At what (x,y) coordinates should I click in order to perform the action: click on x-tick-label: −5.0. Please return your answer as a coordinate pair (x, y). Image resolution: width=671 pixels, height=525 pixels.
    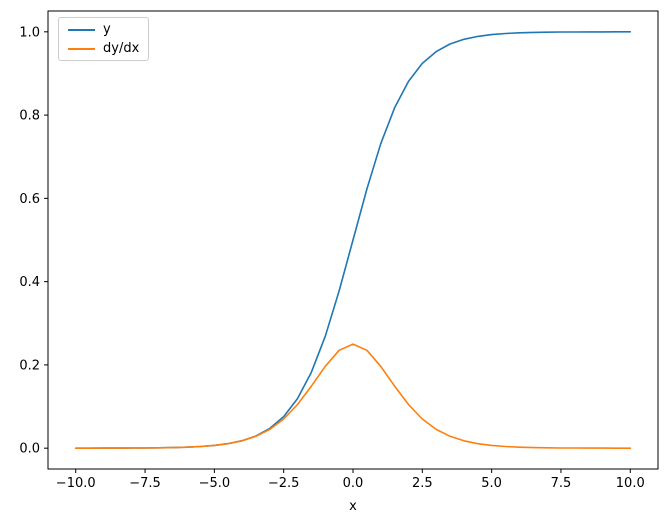
    Looking at the image, I should click on (215, 483).